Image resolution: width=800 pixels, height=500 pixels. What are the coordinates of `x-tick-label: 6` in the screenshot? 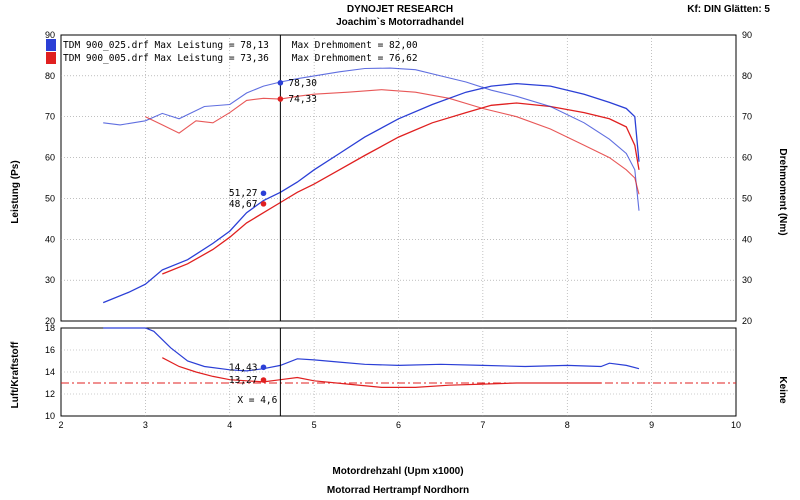 It's located at (398, 425).